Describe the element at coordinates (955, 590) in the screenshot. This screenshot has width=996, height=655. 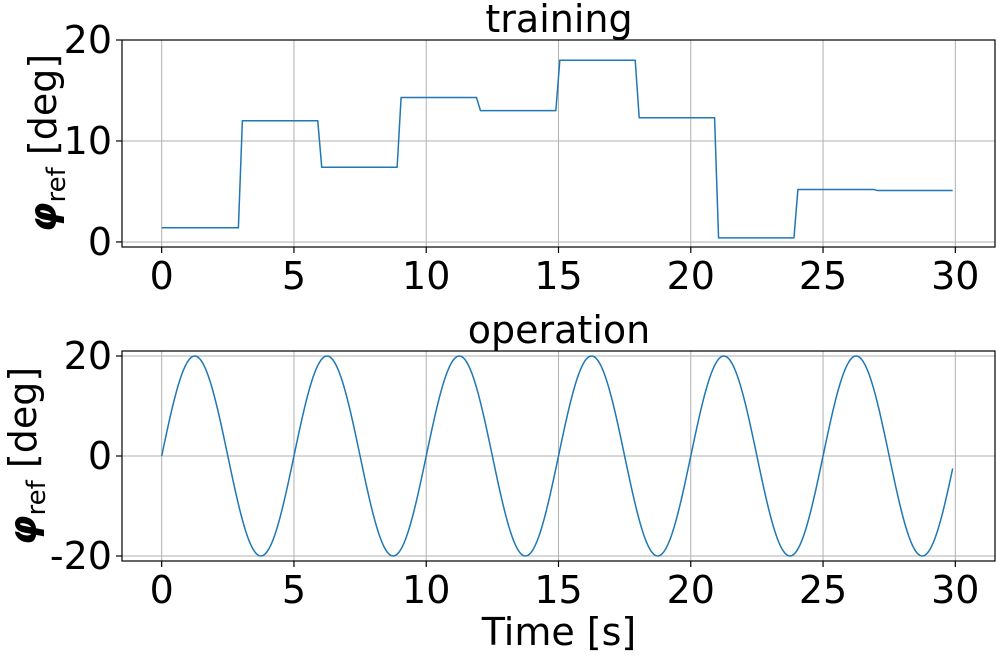
I see `operation-x-tick-label: 30` at that location.